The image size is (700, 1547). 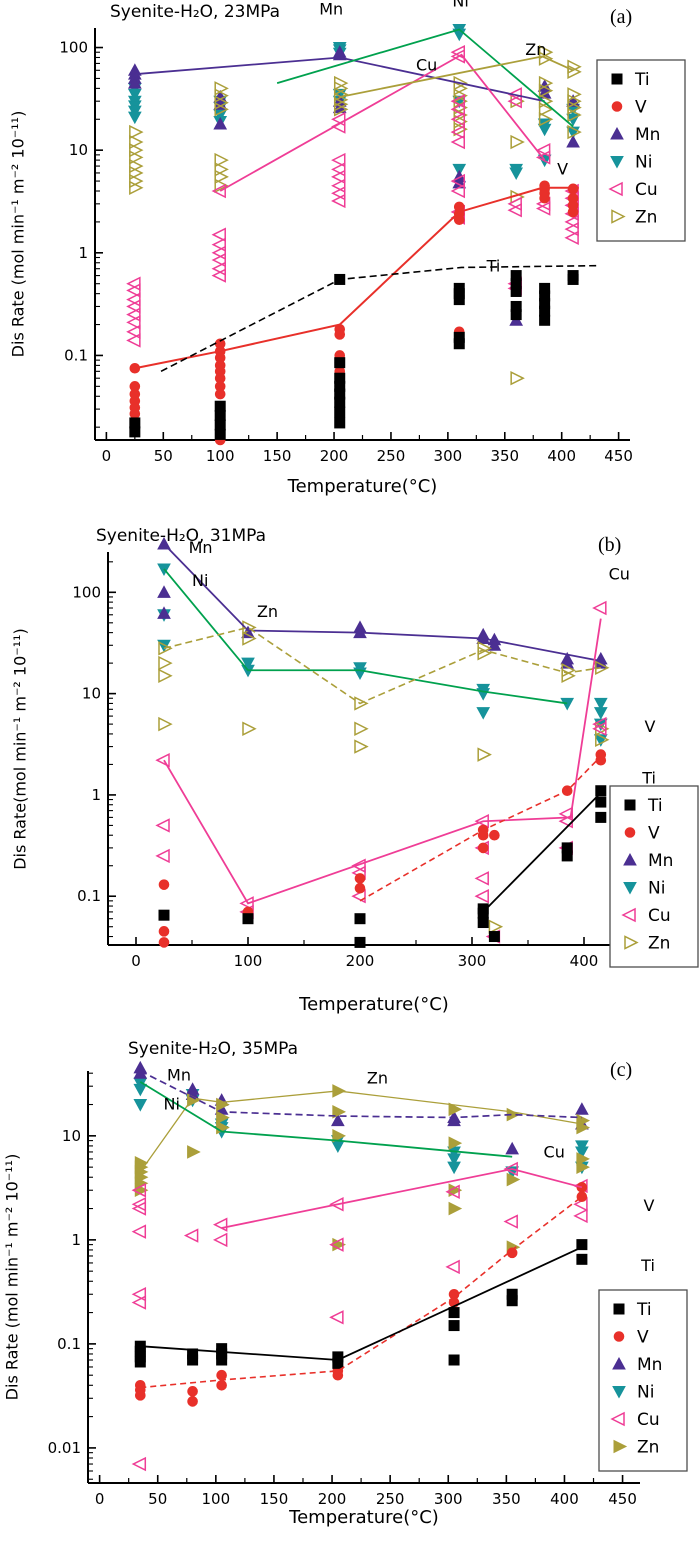 I want to click on line-Zn, so click(x=361, y=1131).